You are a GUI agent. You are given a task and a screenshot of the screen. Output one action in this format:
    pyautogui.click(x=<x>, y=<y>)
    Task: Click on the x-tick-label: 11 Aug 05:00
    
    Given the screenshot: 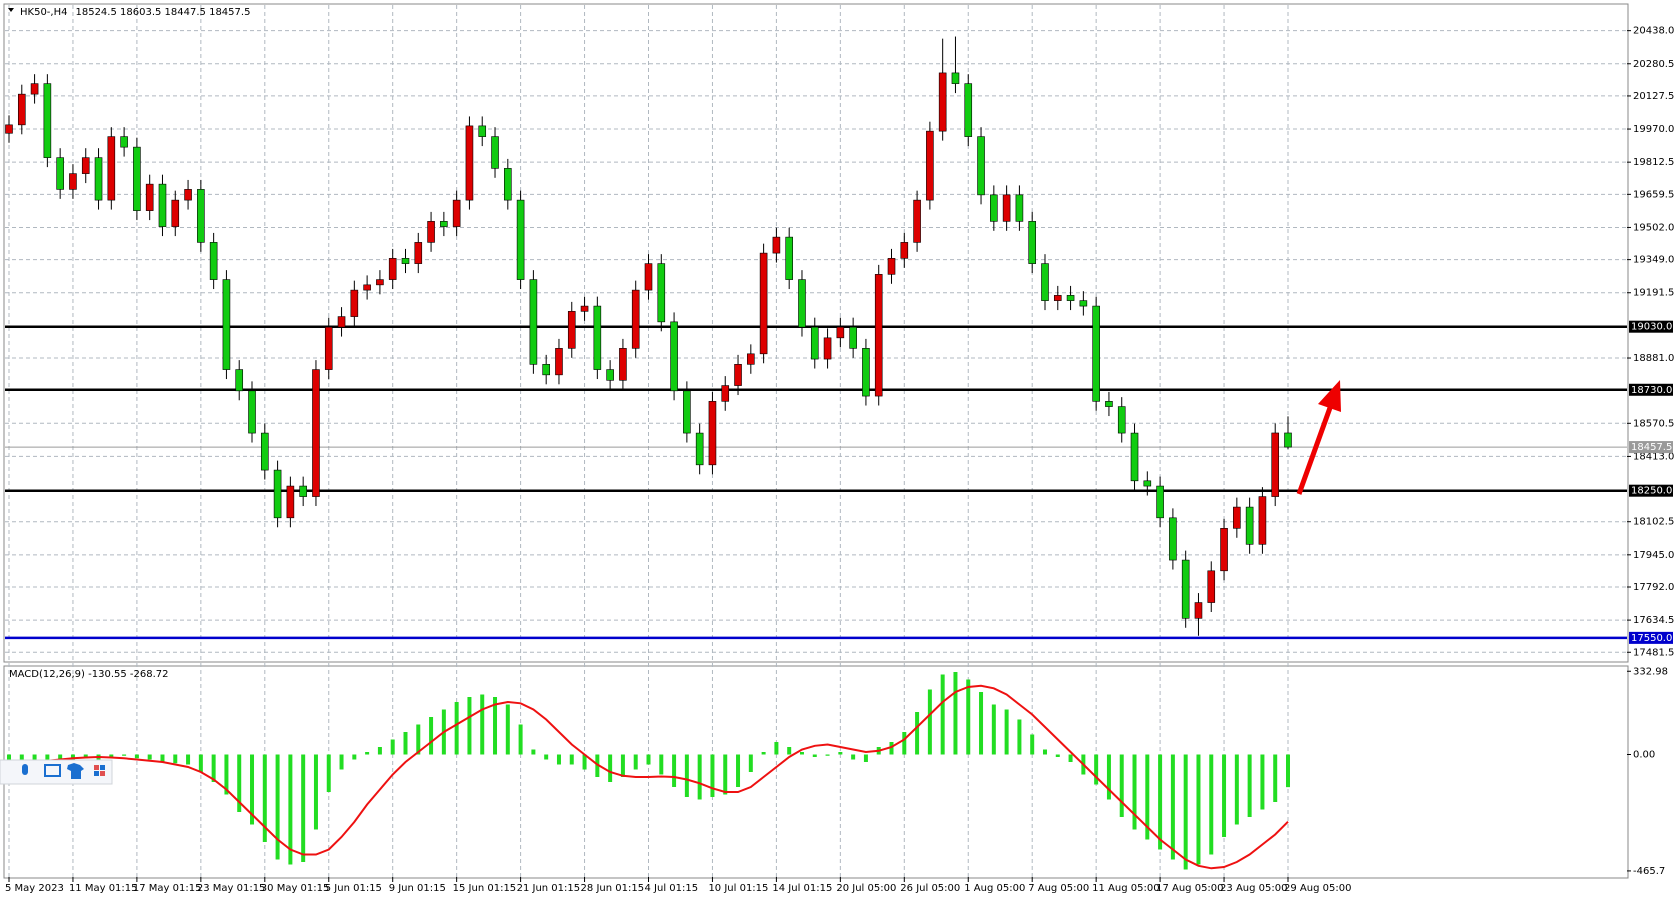 What is the action you would take?
    pyautogui.click(x=1125, y=888)
    